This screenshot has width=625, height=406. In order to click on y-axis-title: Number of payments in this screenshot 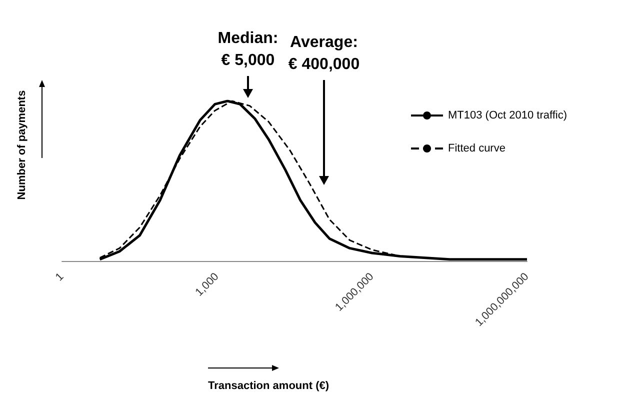, I will do `click(22, 145)`.